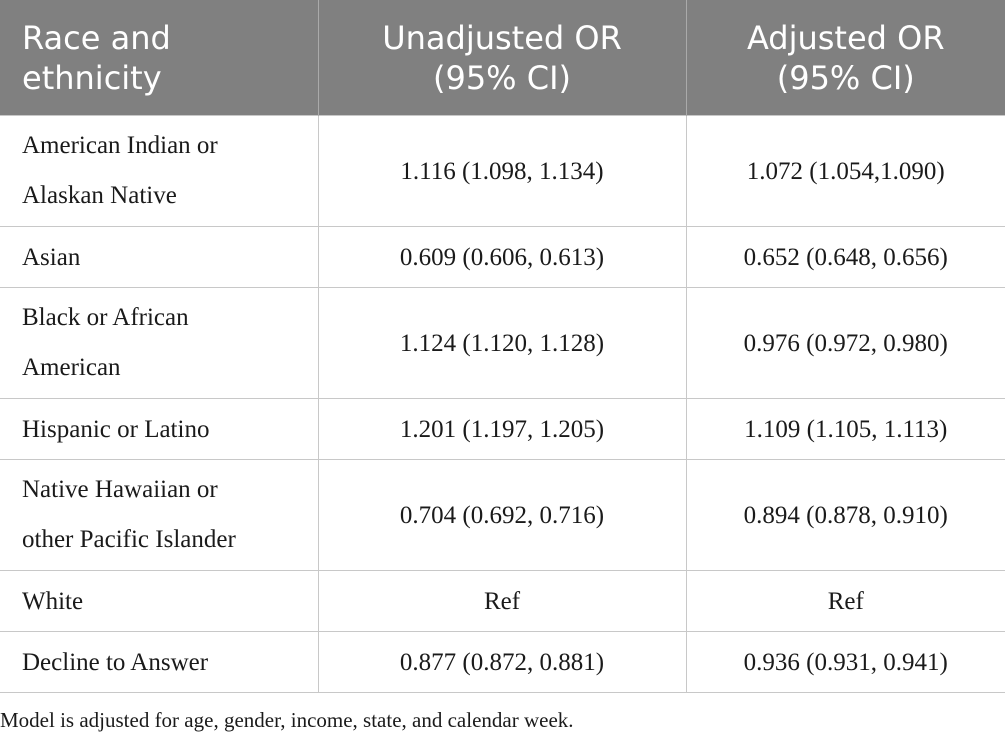 The width and height of the screenshot is (1005, 746). I want to click on cell-text: 0.894 (0.878, 0.910), so click(845, 515).